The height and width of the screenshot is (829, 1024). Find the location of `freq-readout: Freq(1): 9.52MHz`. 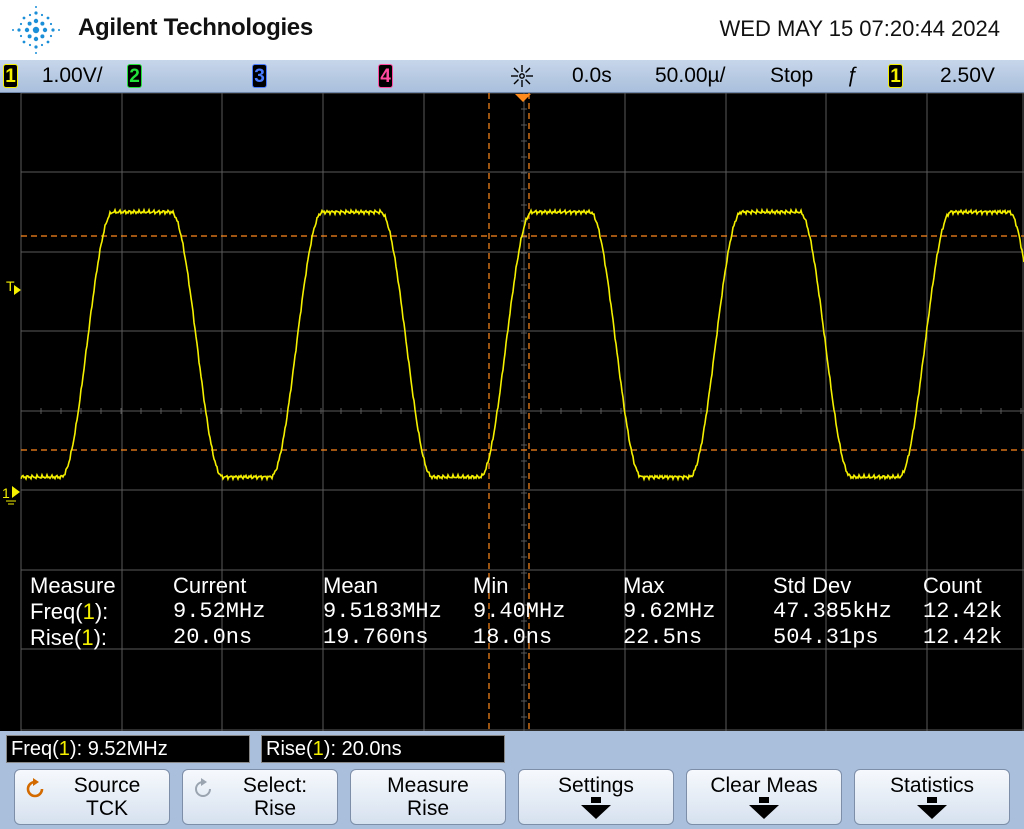

freq-readout: Freq(1): 9.52MHz is located at coordinates (128, 749).